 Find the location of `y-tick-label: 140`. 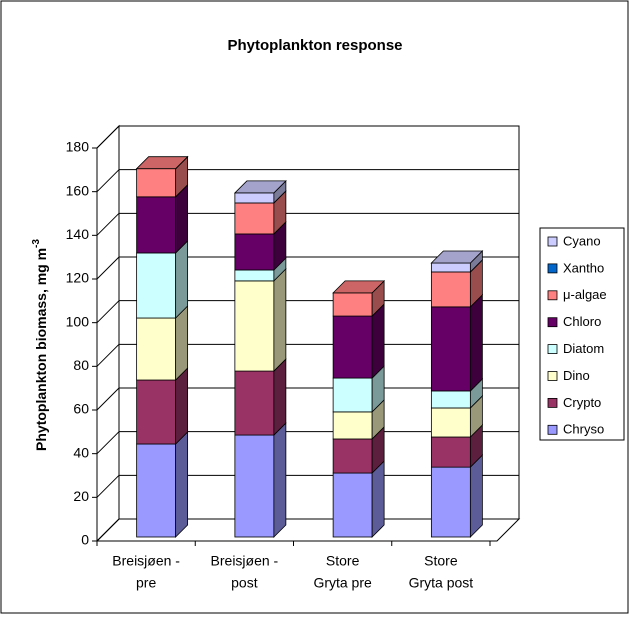

y-tick-label: 140 is located at coordinates (78, 234).